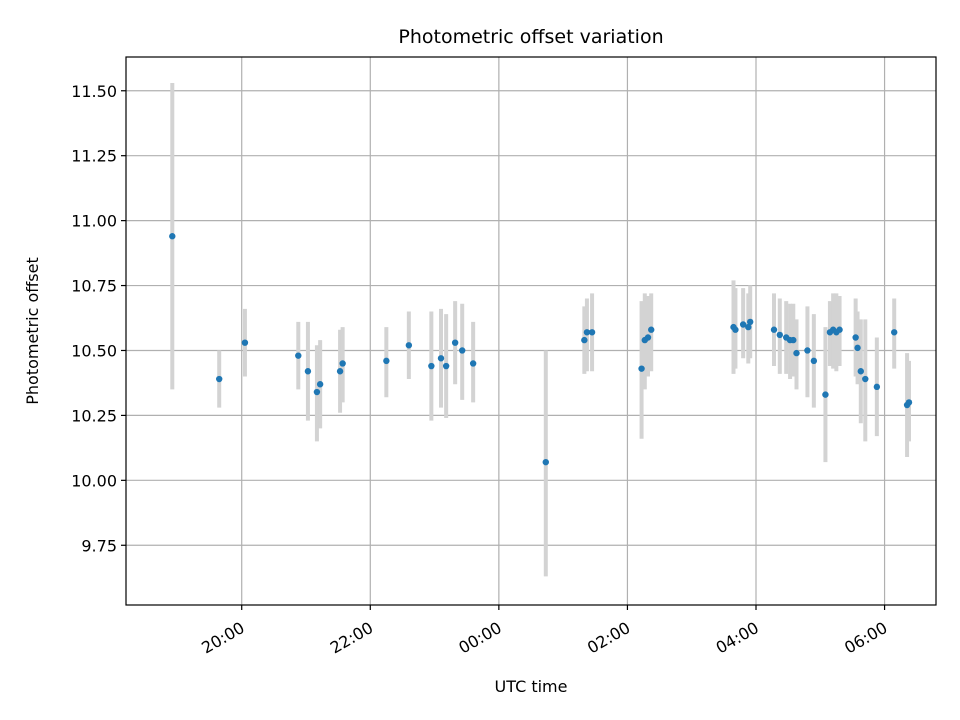 The width and height of the screenshot is (960, 720). I want to click on y-tick-label: 9.75, so click(99, 545).